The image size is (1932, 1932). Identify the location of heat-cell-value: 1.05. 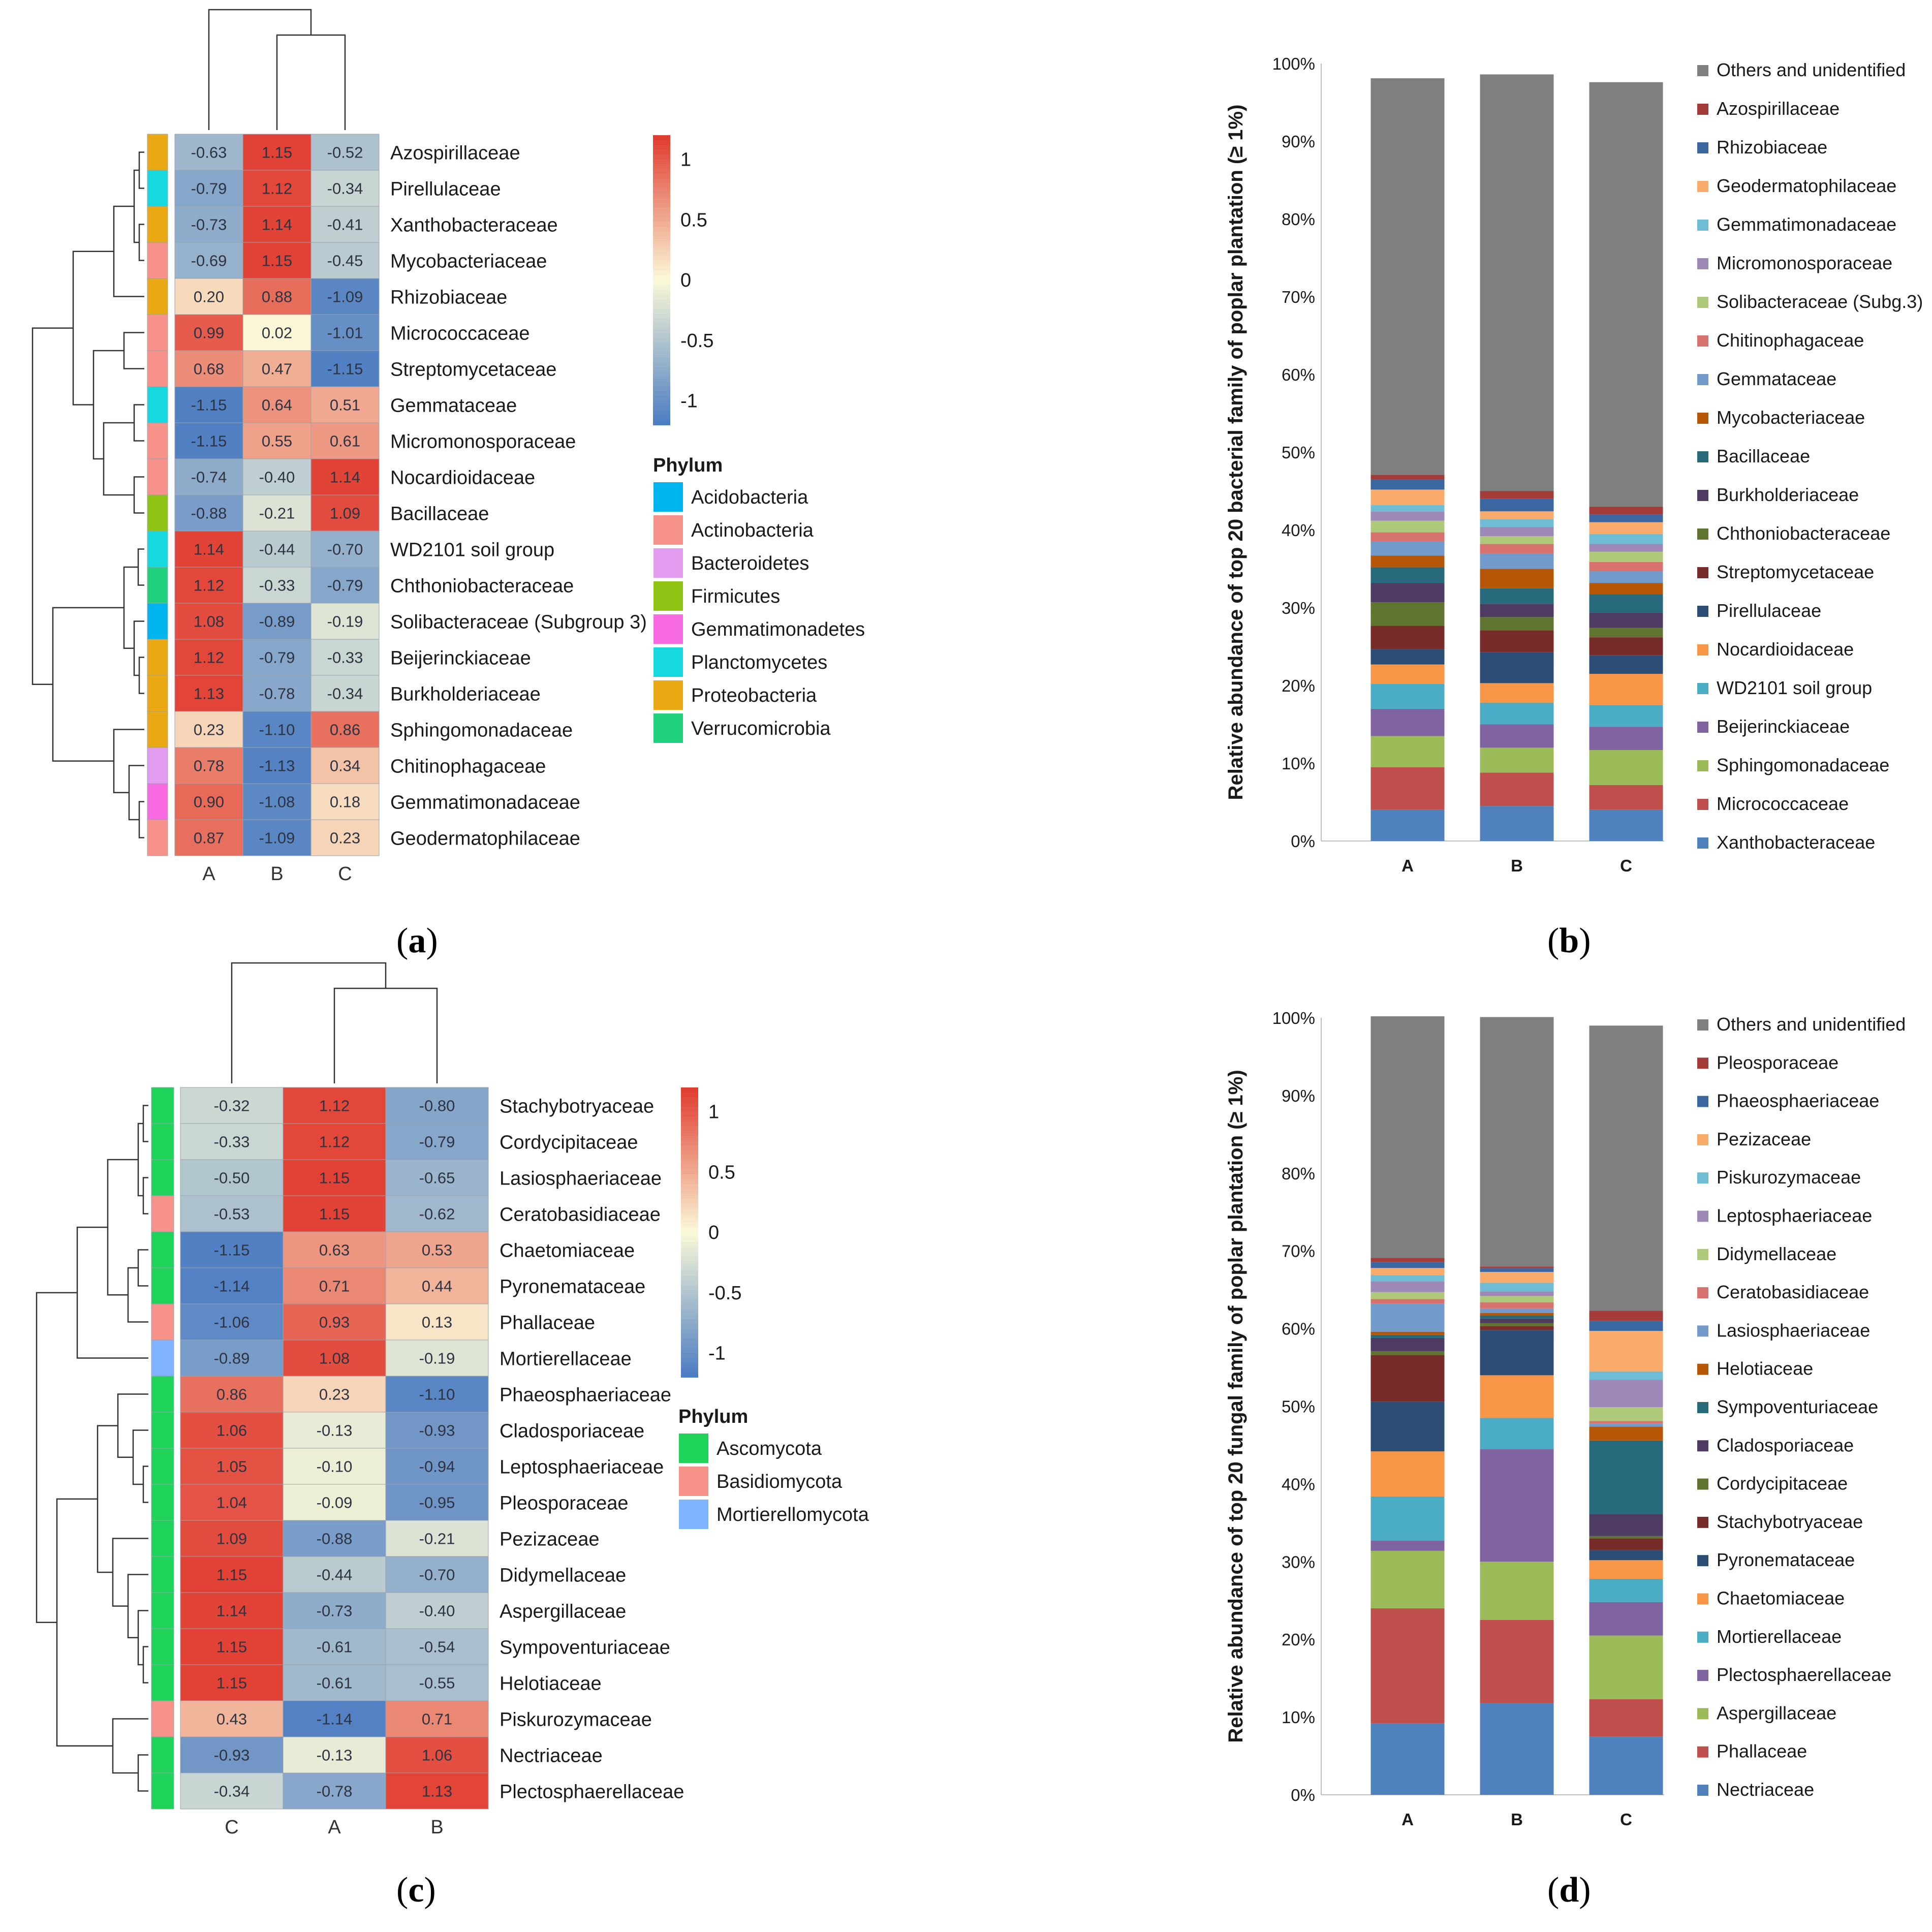
(232, 1467).